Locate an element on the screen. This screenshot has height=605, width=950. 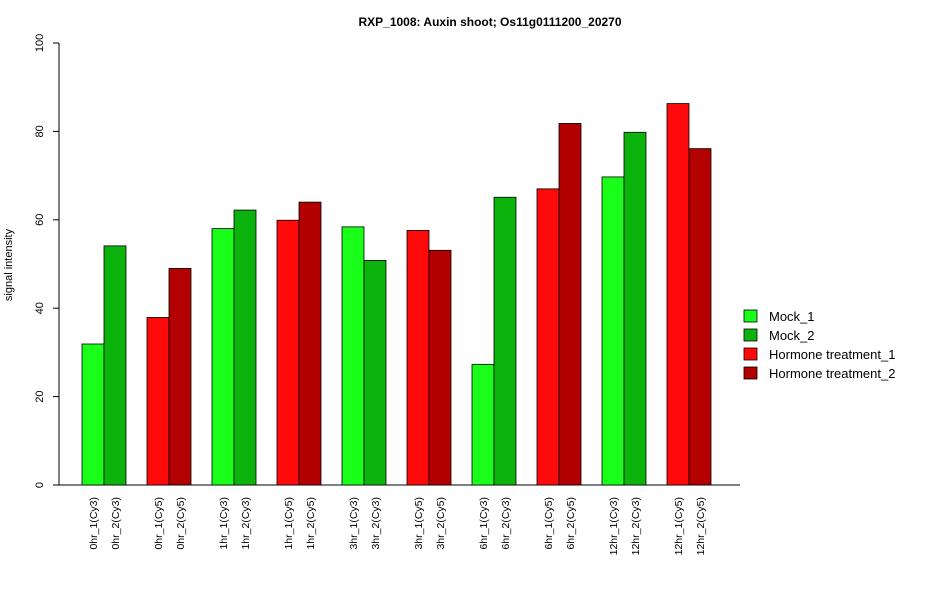
x-tick-label: 6hr_2(Cy5) is located at coordinates (571, 523).